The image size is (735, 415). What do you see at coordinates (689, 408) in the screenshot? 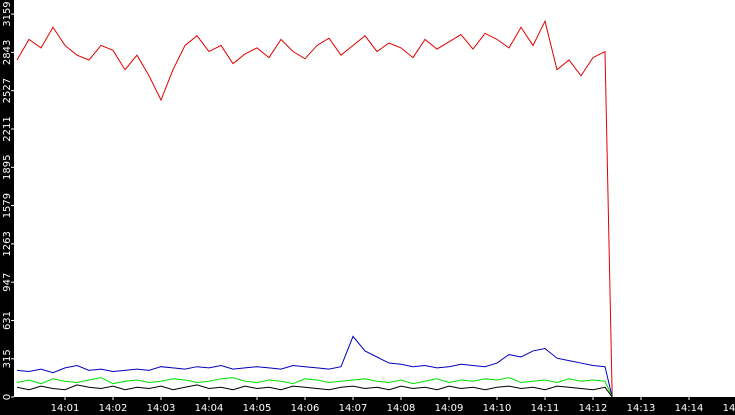
I see `x-tick-label: 14:14` at bounding box center [689, 408].